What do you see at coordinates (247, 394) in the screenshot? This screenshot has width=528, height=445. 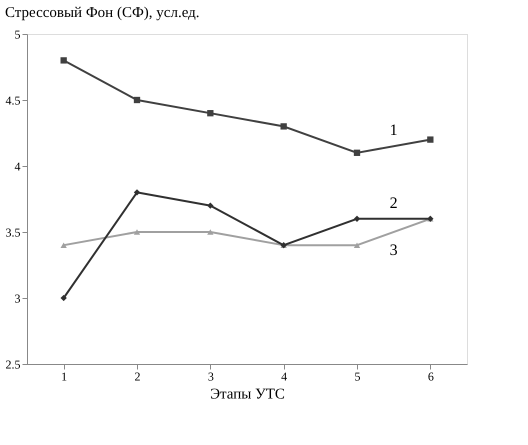 I see `x-axis-title: Этапы УТС` at bounding box center [247, 394].